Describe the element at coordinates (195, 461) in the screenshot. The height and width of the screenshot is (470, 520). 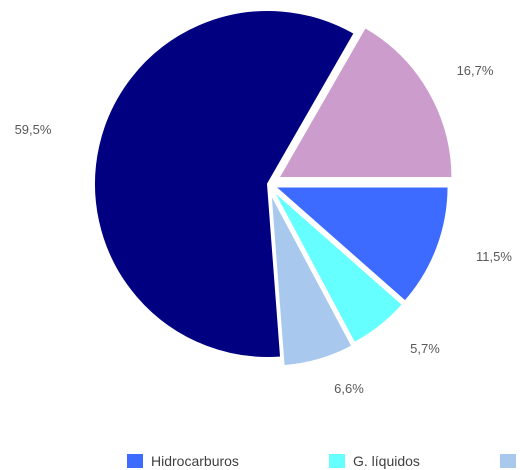
I see `legend-label-hidrocarburos: Hidrocarburos` at that location.